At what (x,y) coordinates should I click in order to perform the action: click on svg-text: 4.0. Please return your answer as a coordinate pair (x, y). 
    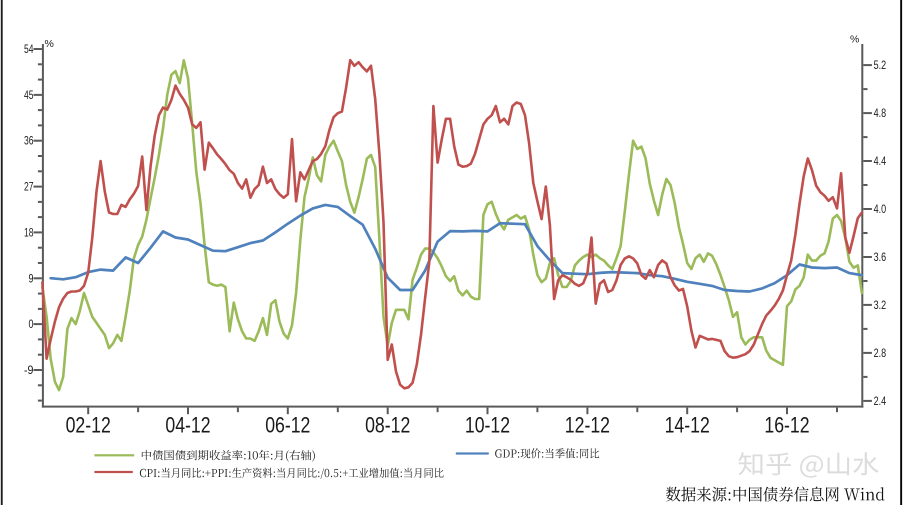
    Looking at the image, I should click on (880, 210).